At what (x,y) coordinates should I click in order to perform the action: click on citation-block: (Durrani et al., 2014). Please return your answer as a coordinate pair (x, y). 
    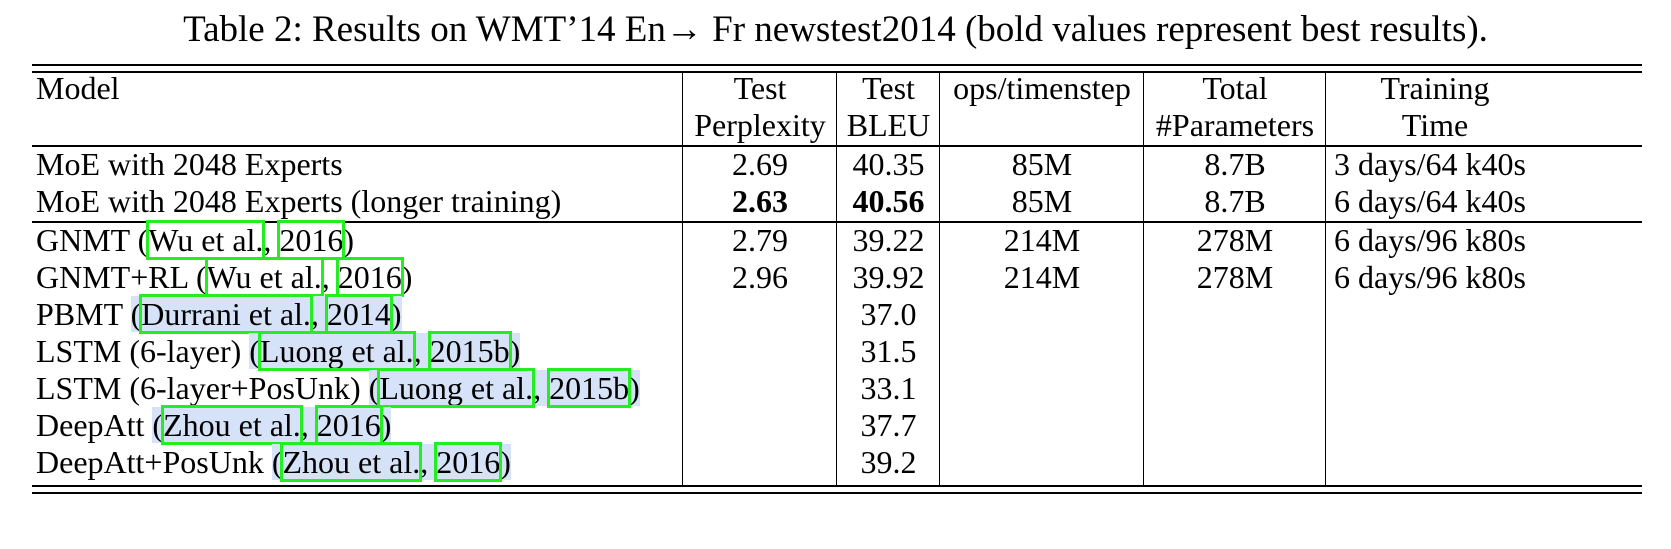
    Looking at the image, I should click on (266, 314).